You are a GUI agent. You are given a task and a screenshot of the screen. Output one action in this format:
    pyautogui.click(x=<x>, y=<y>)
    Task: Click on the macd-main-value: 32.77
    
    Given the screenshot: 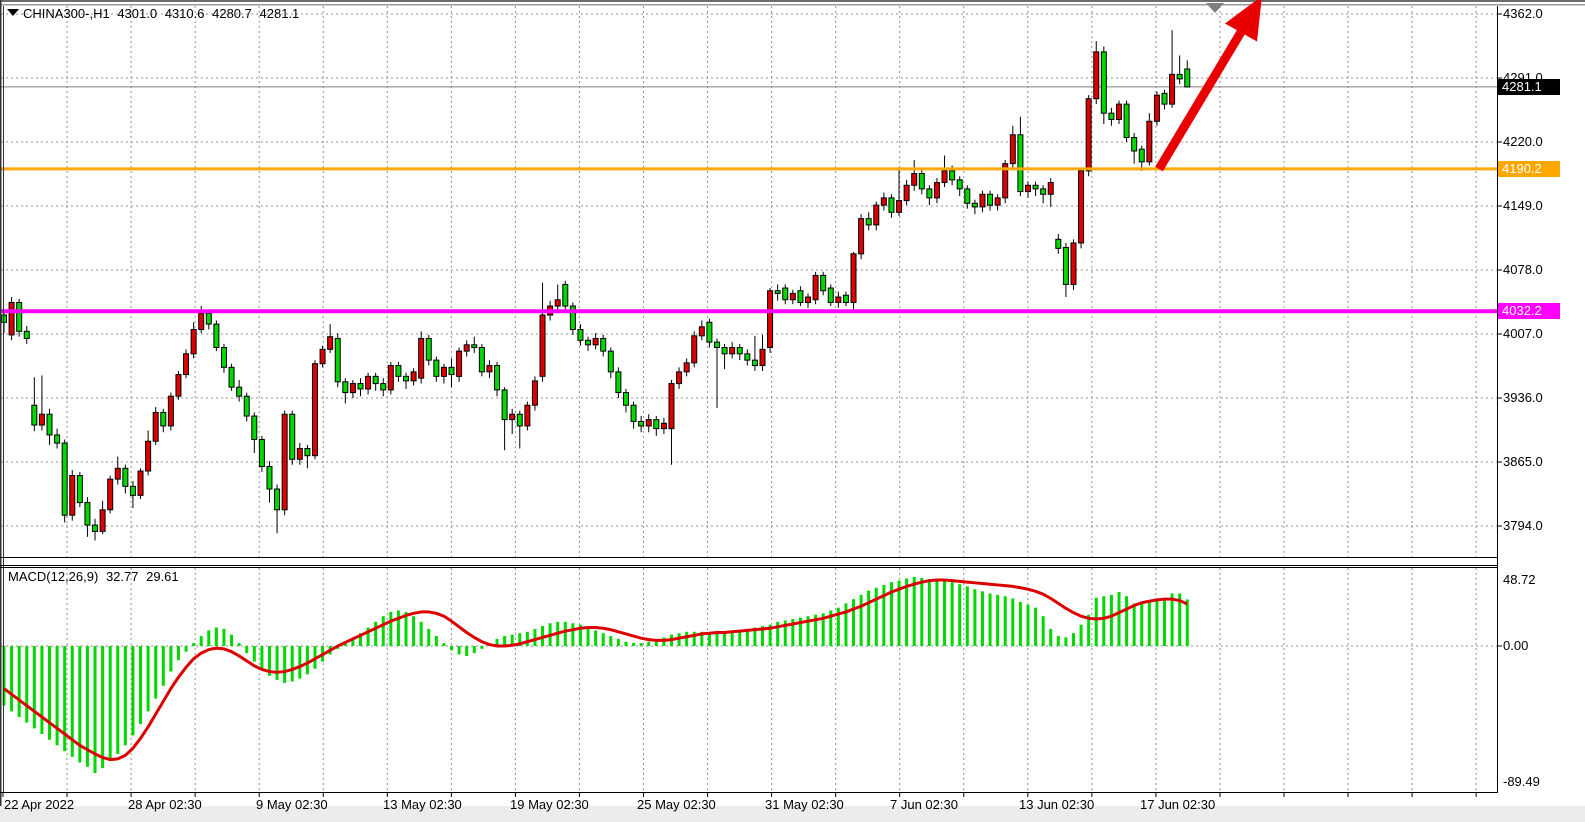 What is the action you would take?
    pyautogui.click(x=122, y=576)
    